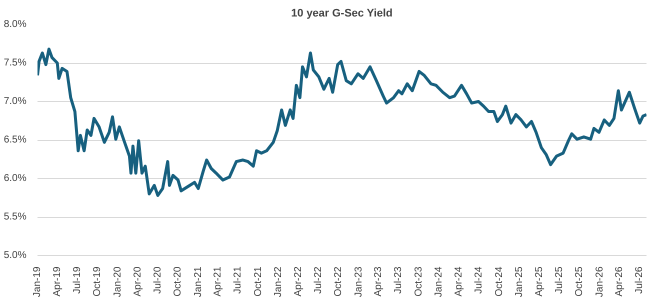 The width and height of the screenshot is (658, 300). Describe the element at coordinates (15, 140) in the screenshot. I see `y-tick-label: 6.5%` at that location.